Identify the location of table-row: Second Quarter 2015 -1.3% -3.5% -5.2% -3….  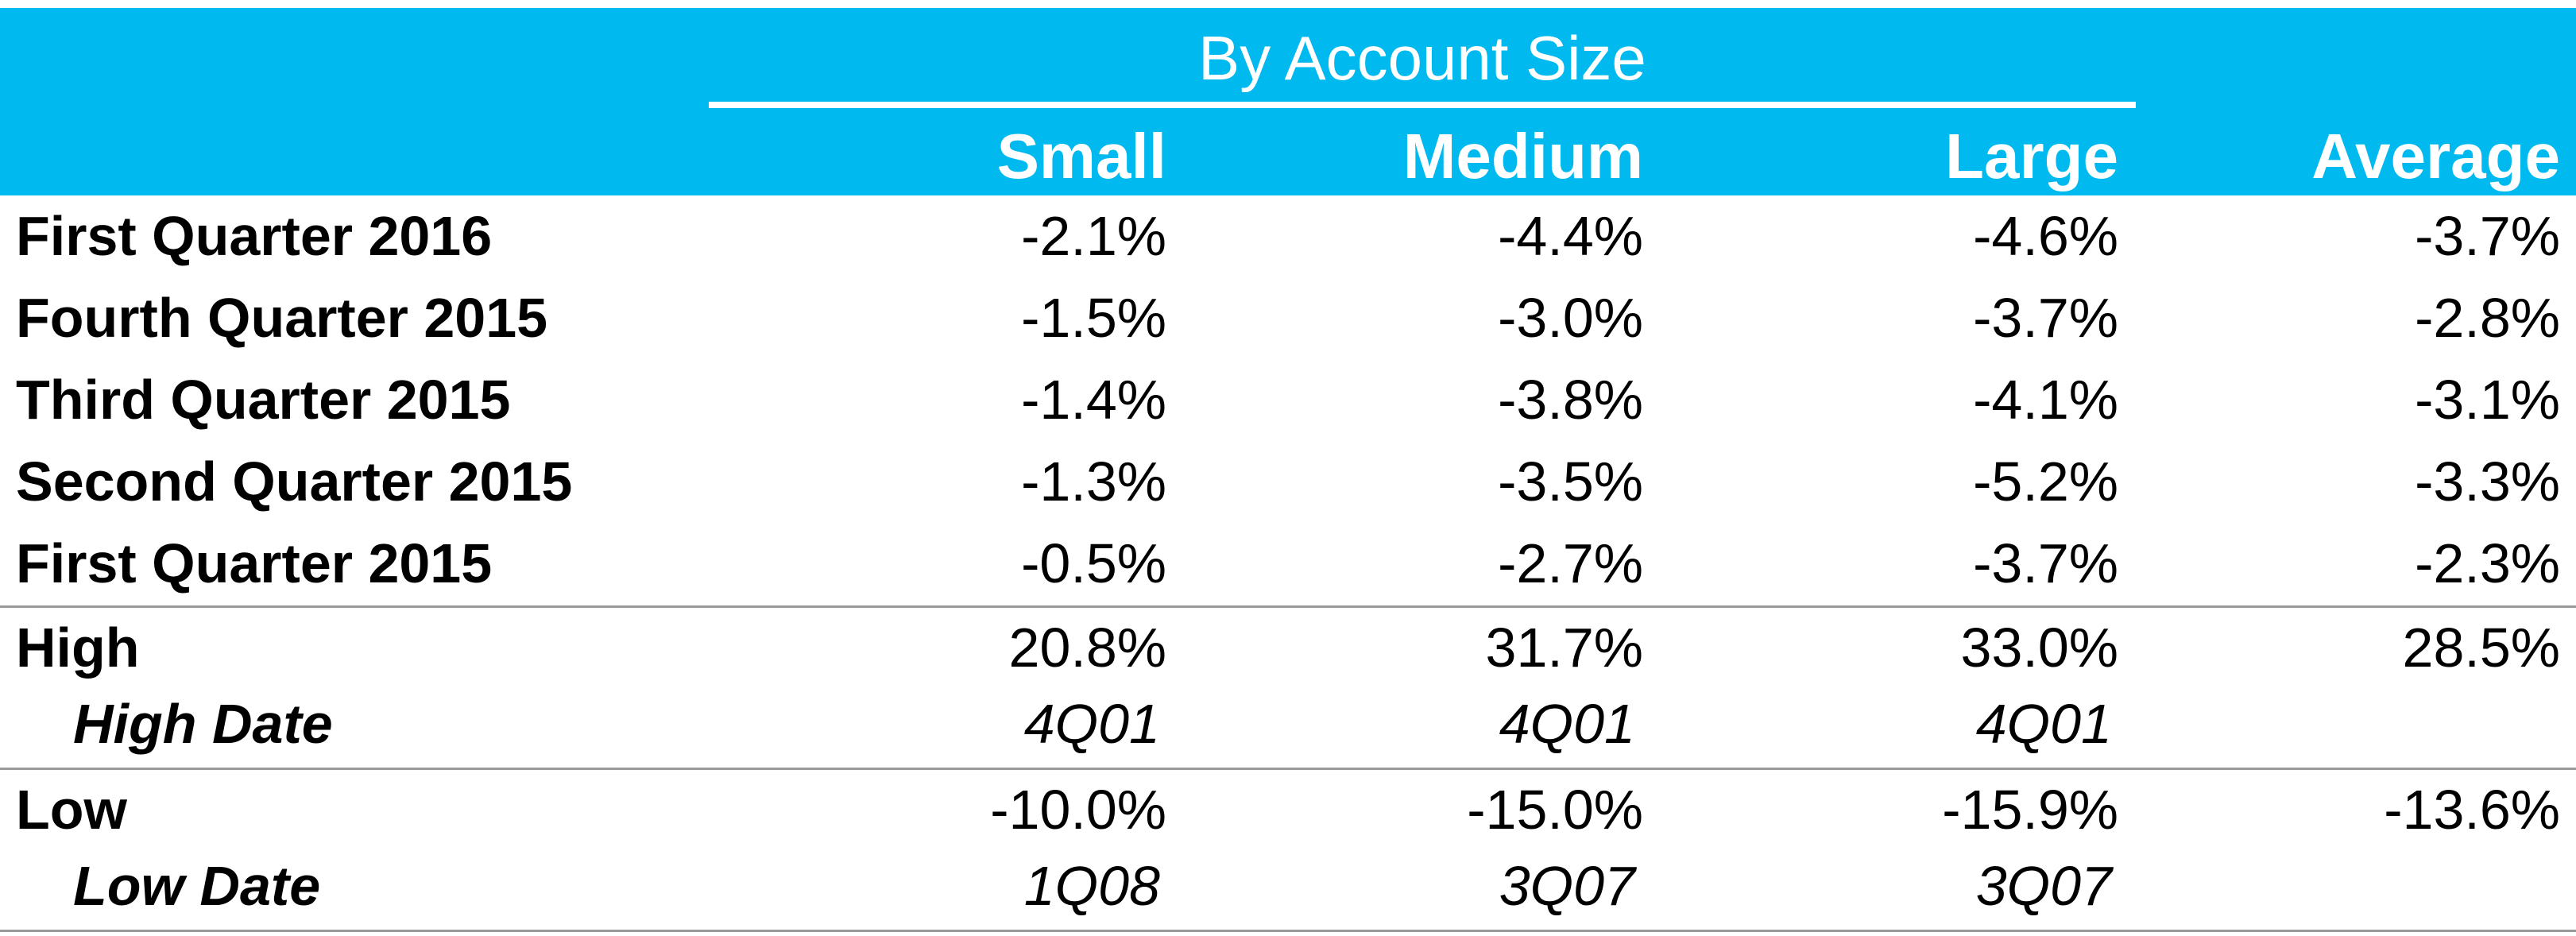
(1288, 482).